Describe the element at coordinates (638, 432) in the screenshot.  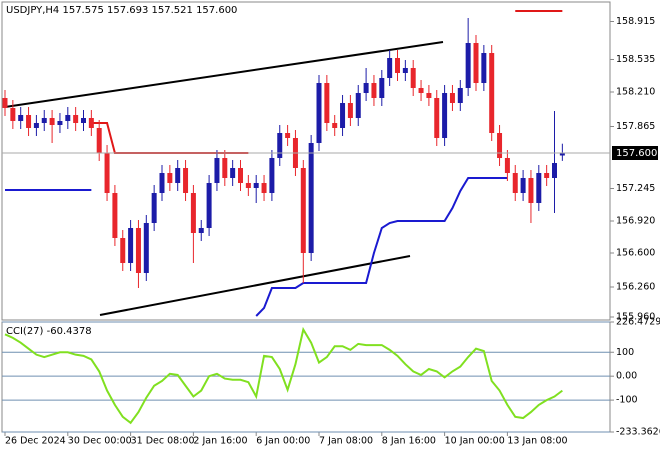
I see `y-tick-label: -233.3626` at that location.